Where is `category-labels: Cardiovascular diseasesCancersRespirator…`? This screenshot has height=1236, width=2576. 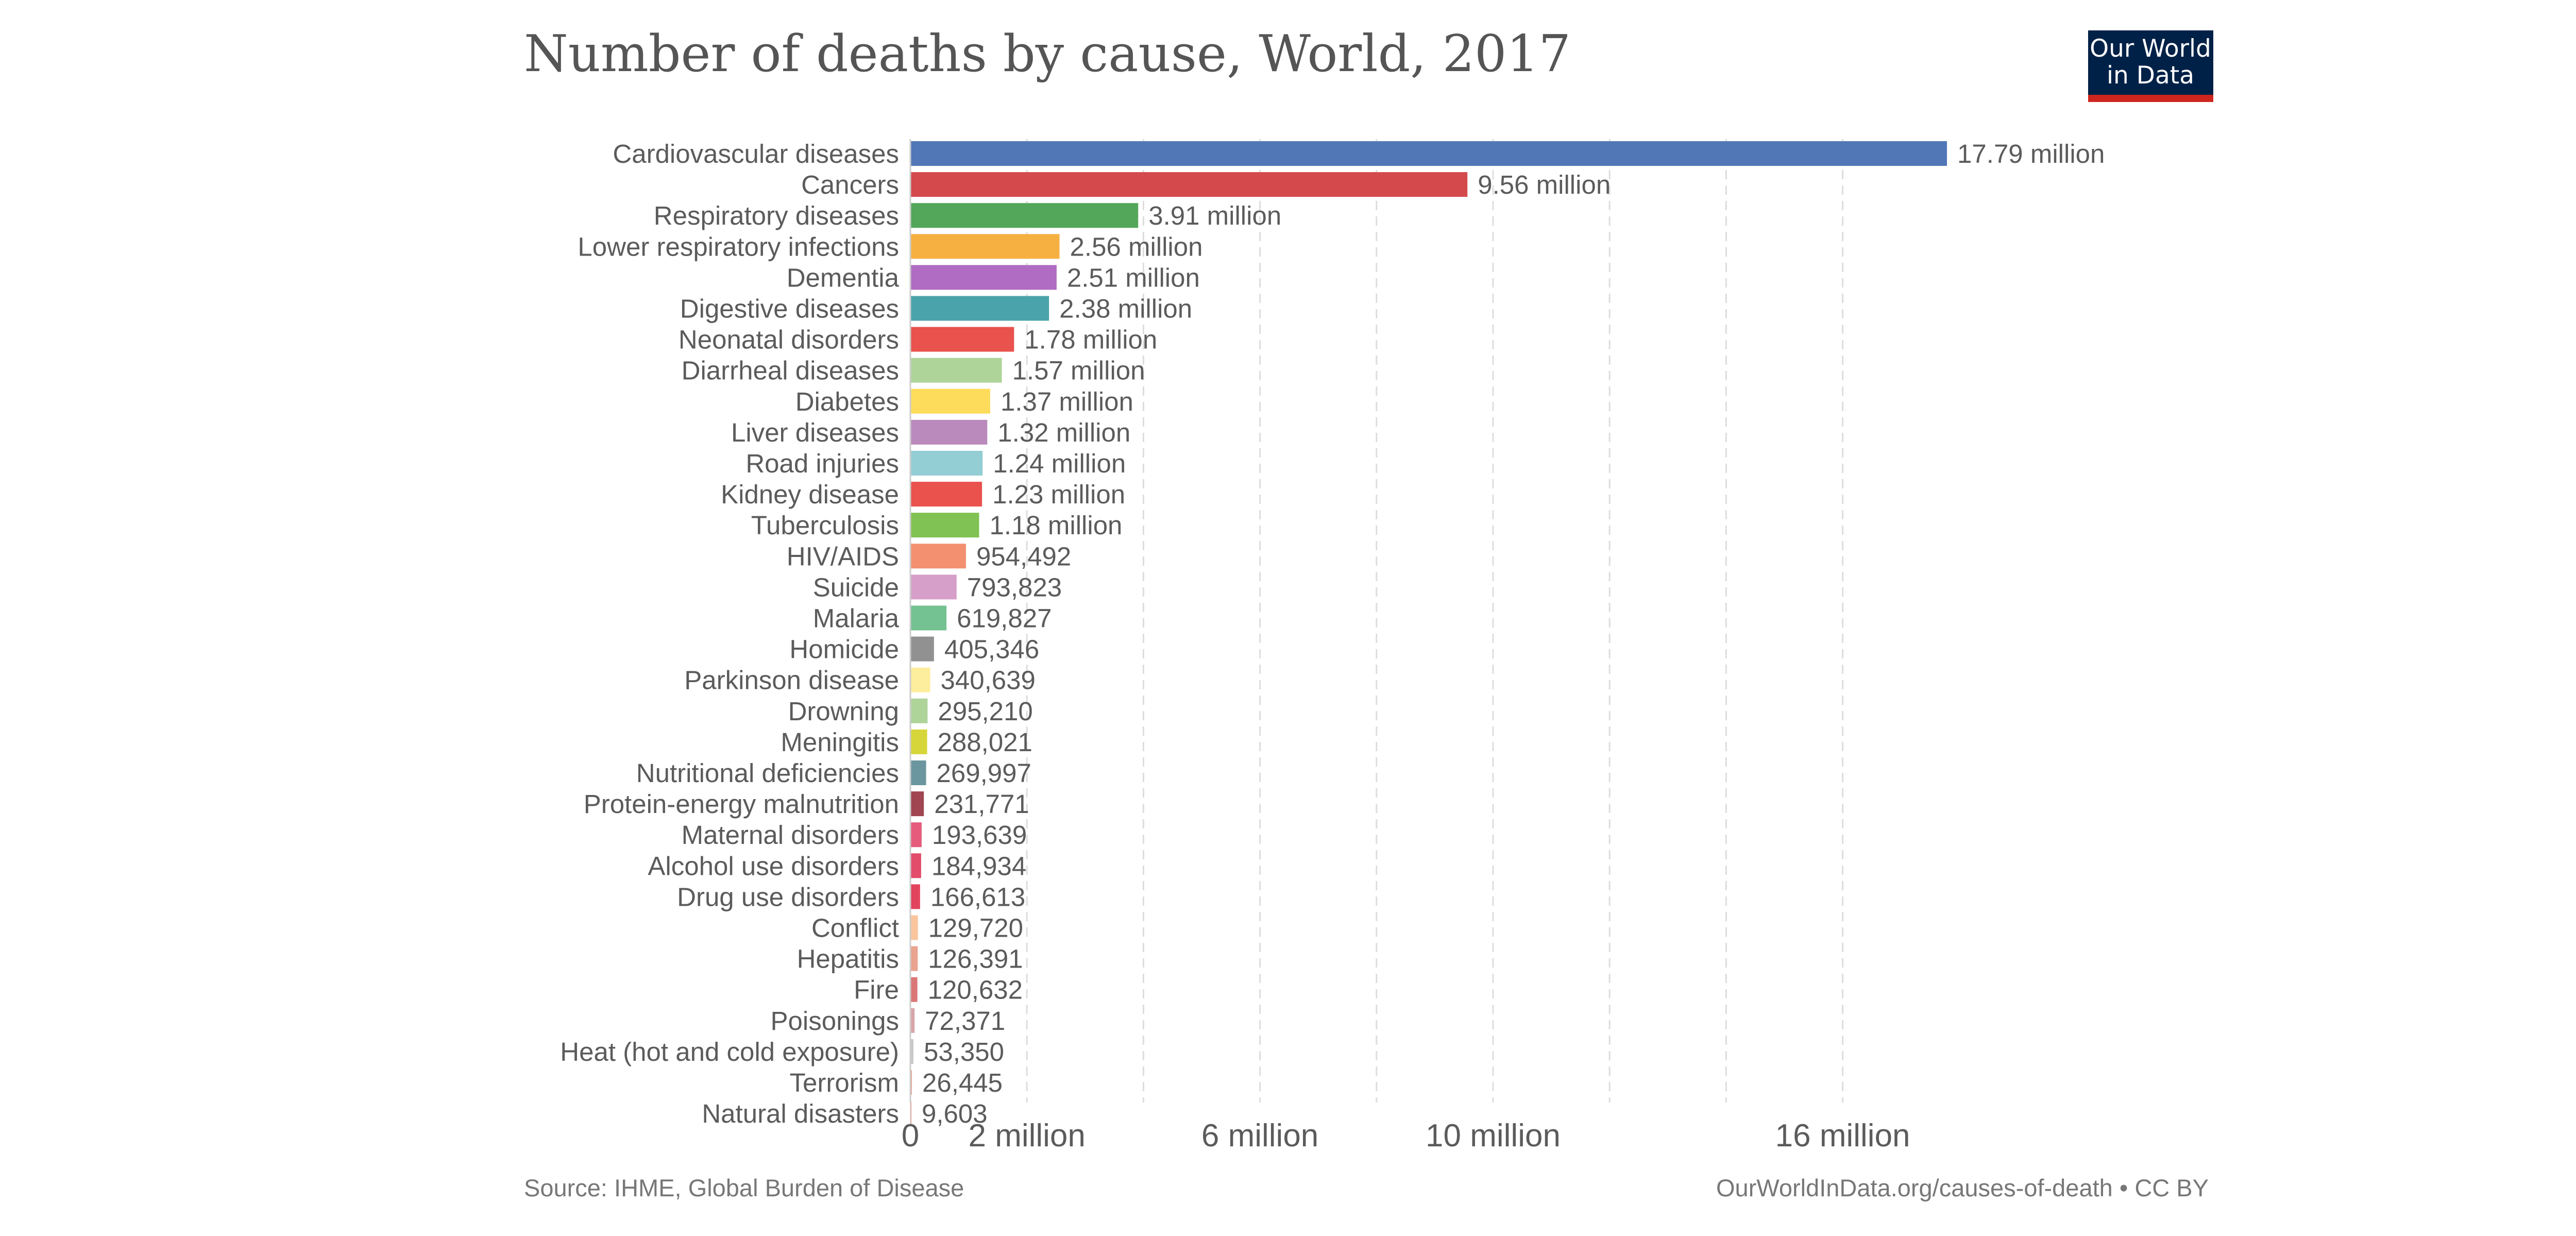 category-labels: Cardiovascular diseasesCancersRespirator… is located at coordinates (729, 634).